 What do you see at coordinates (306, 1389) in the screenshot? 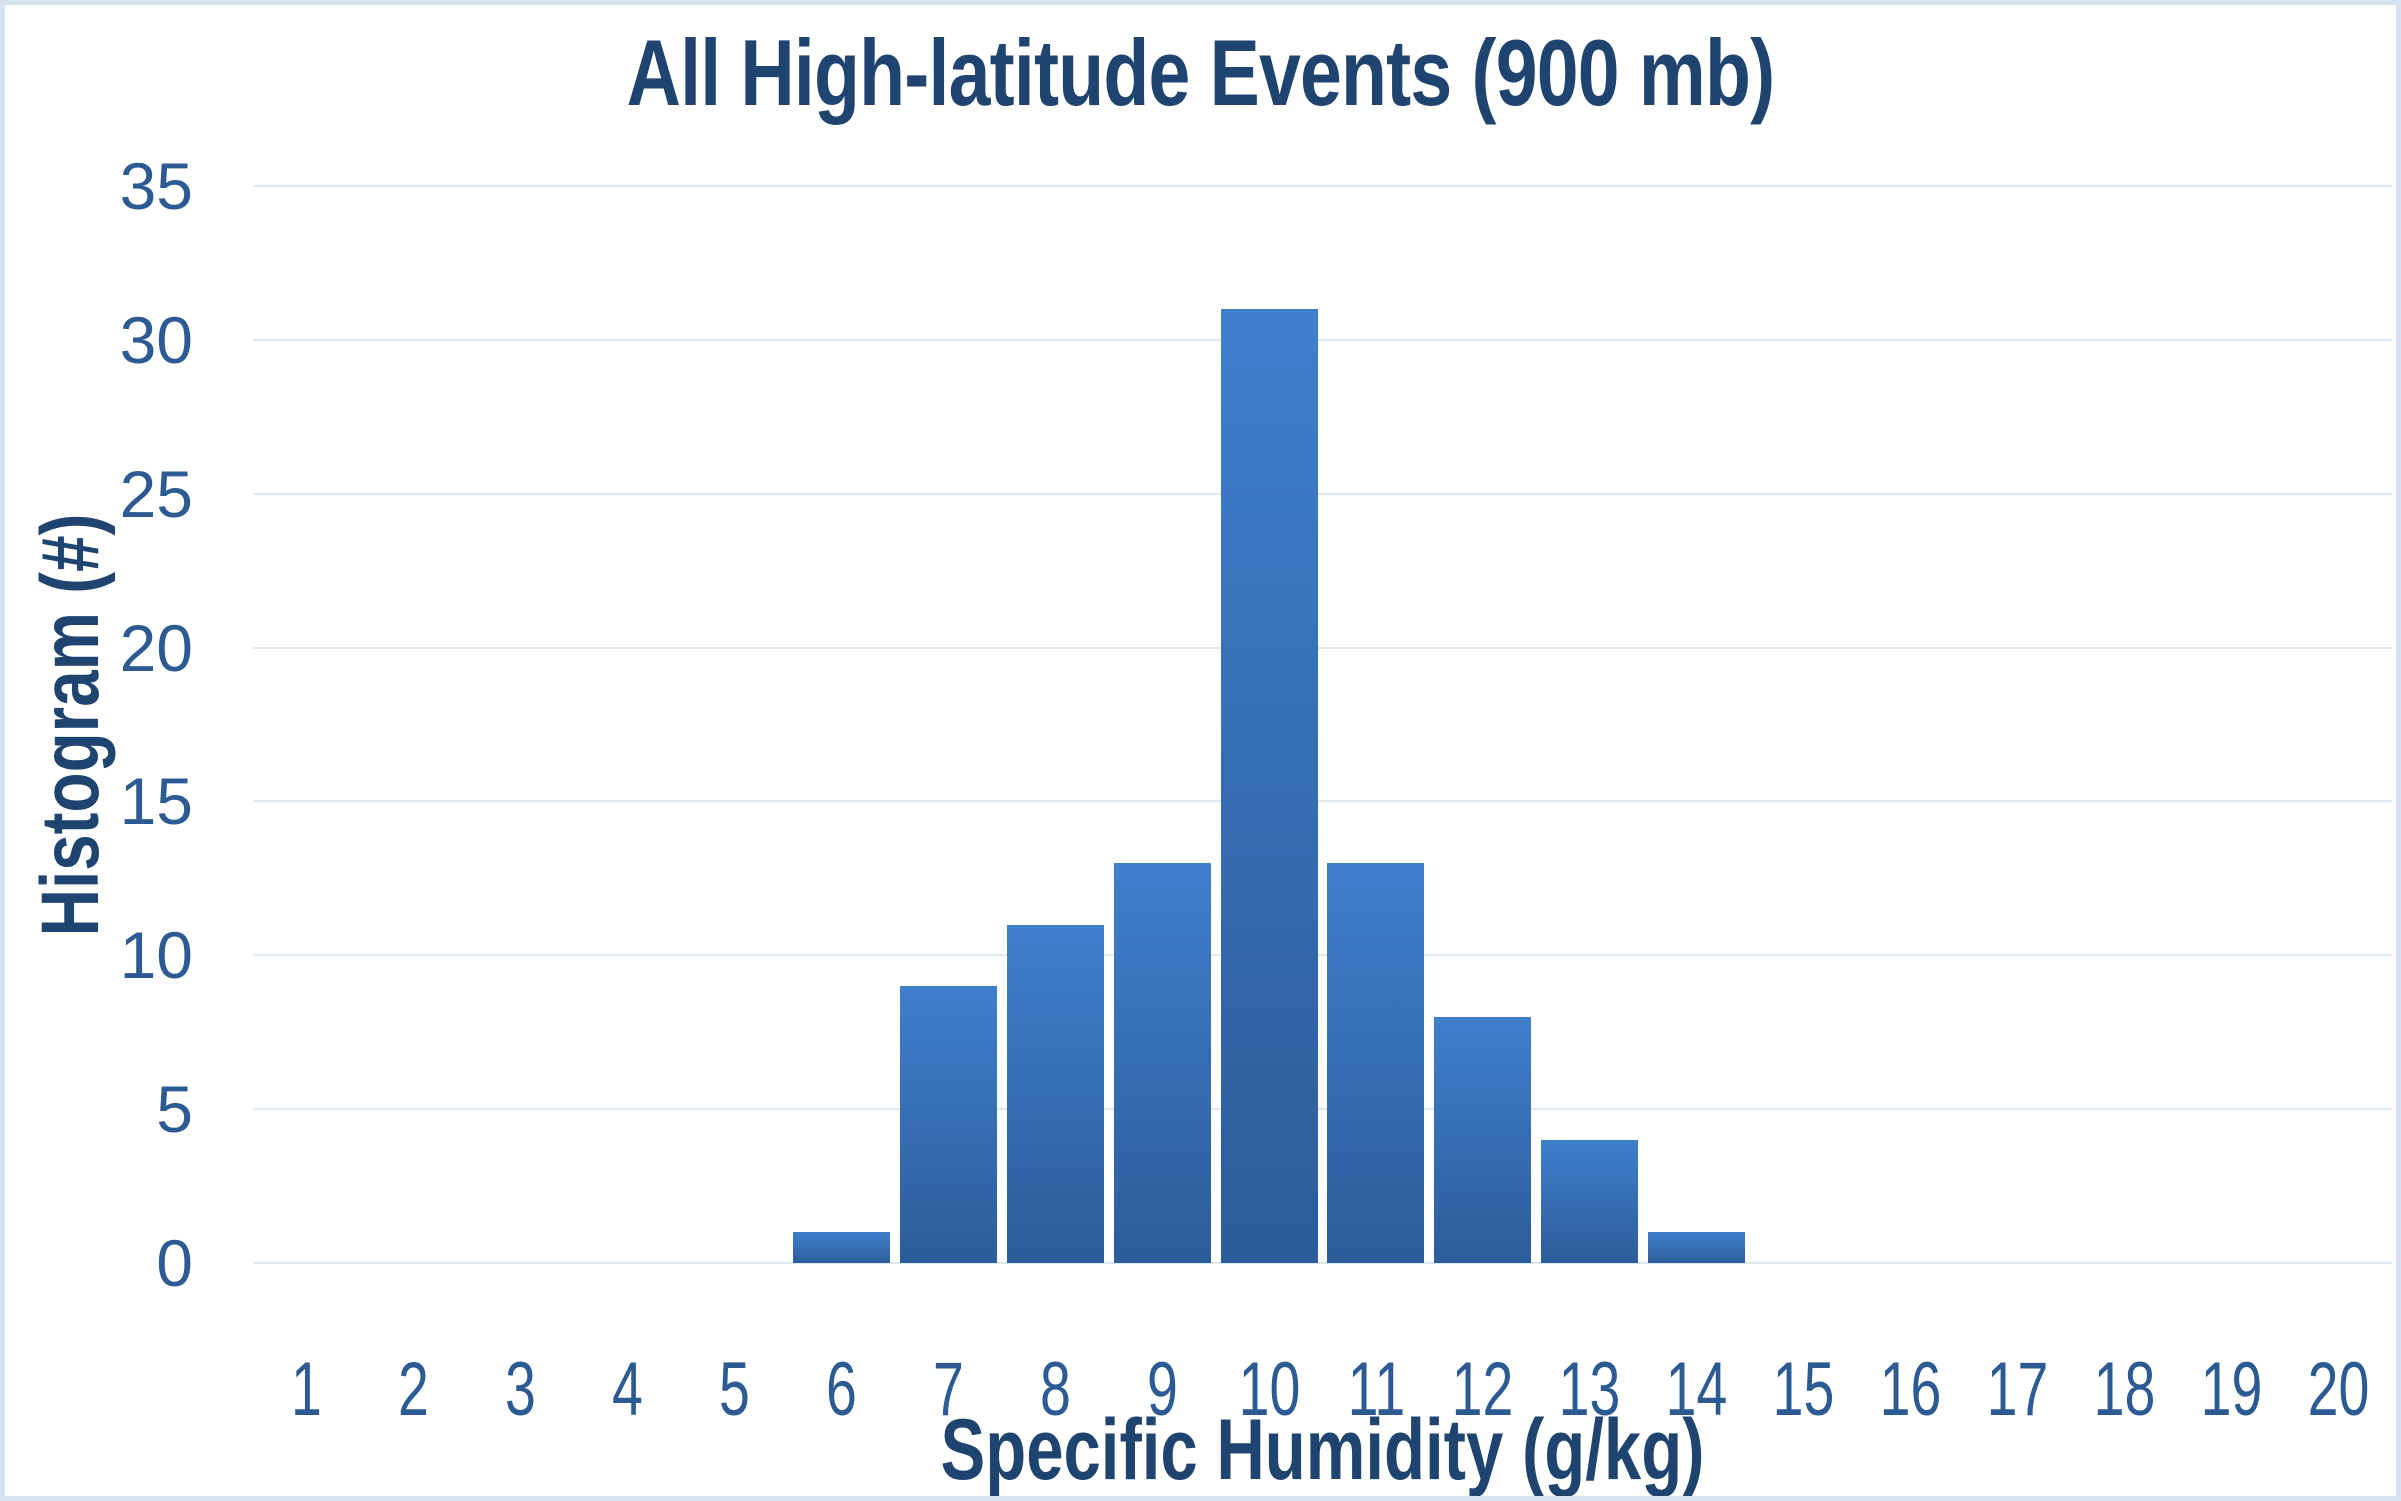
I see `x-tick-label-1: 1` at bounding box center [306, 1389].